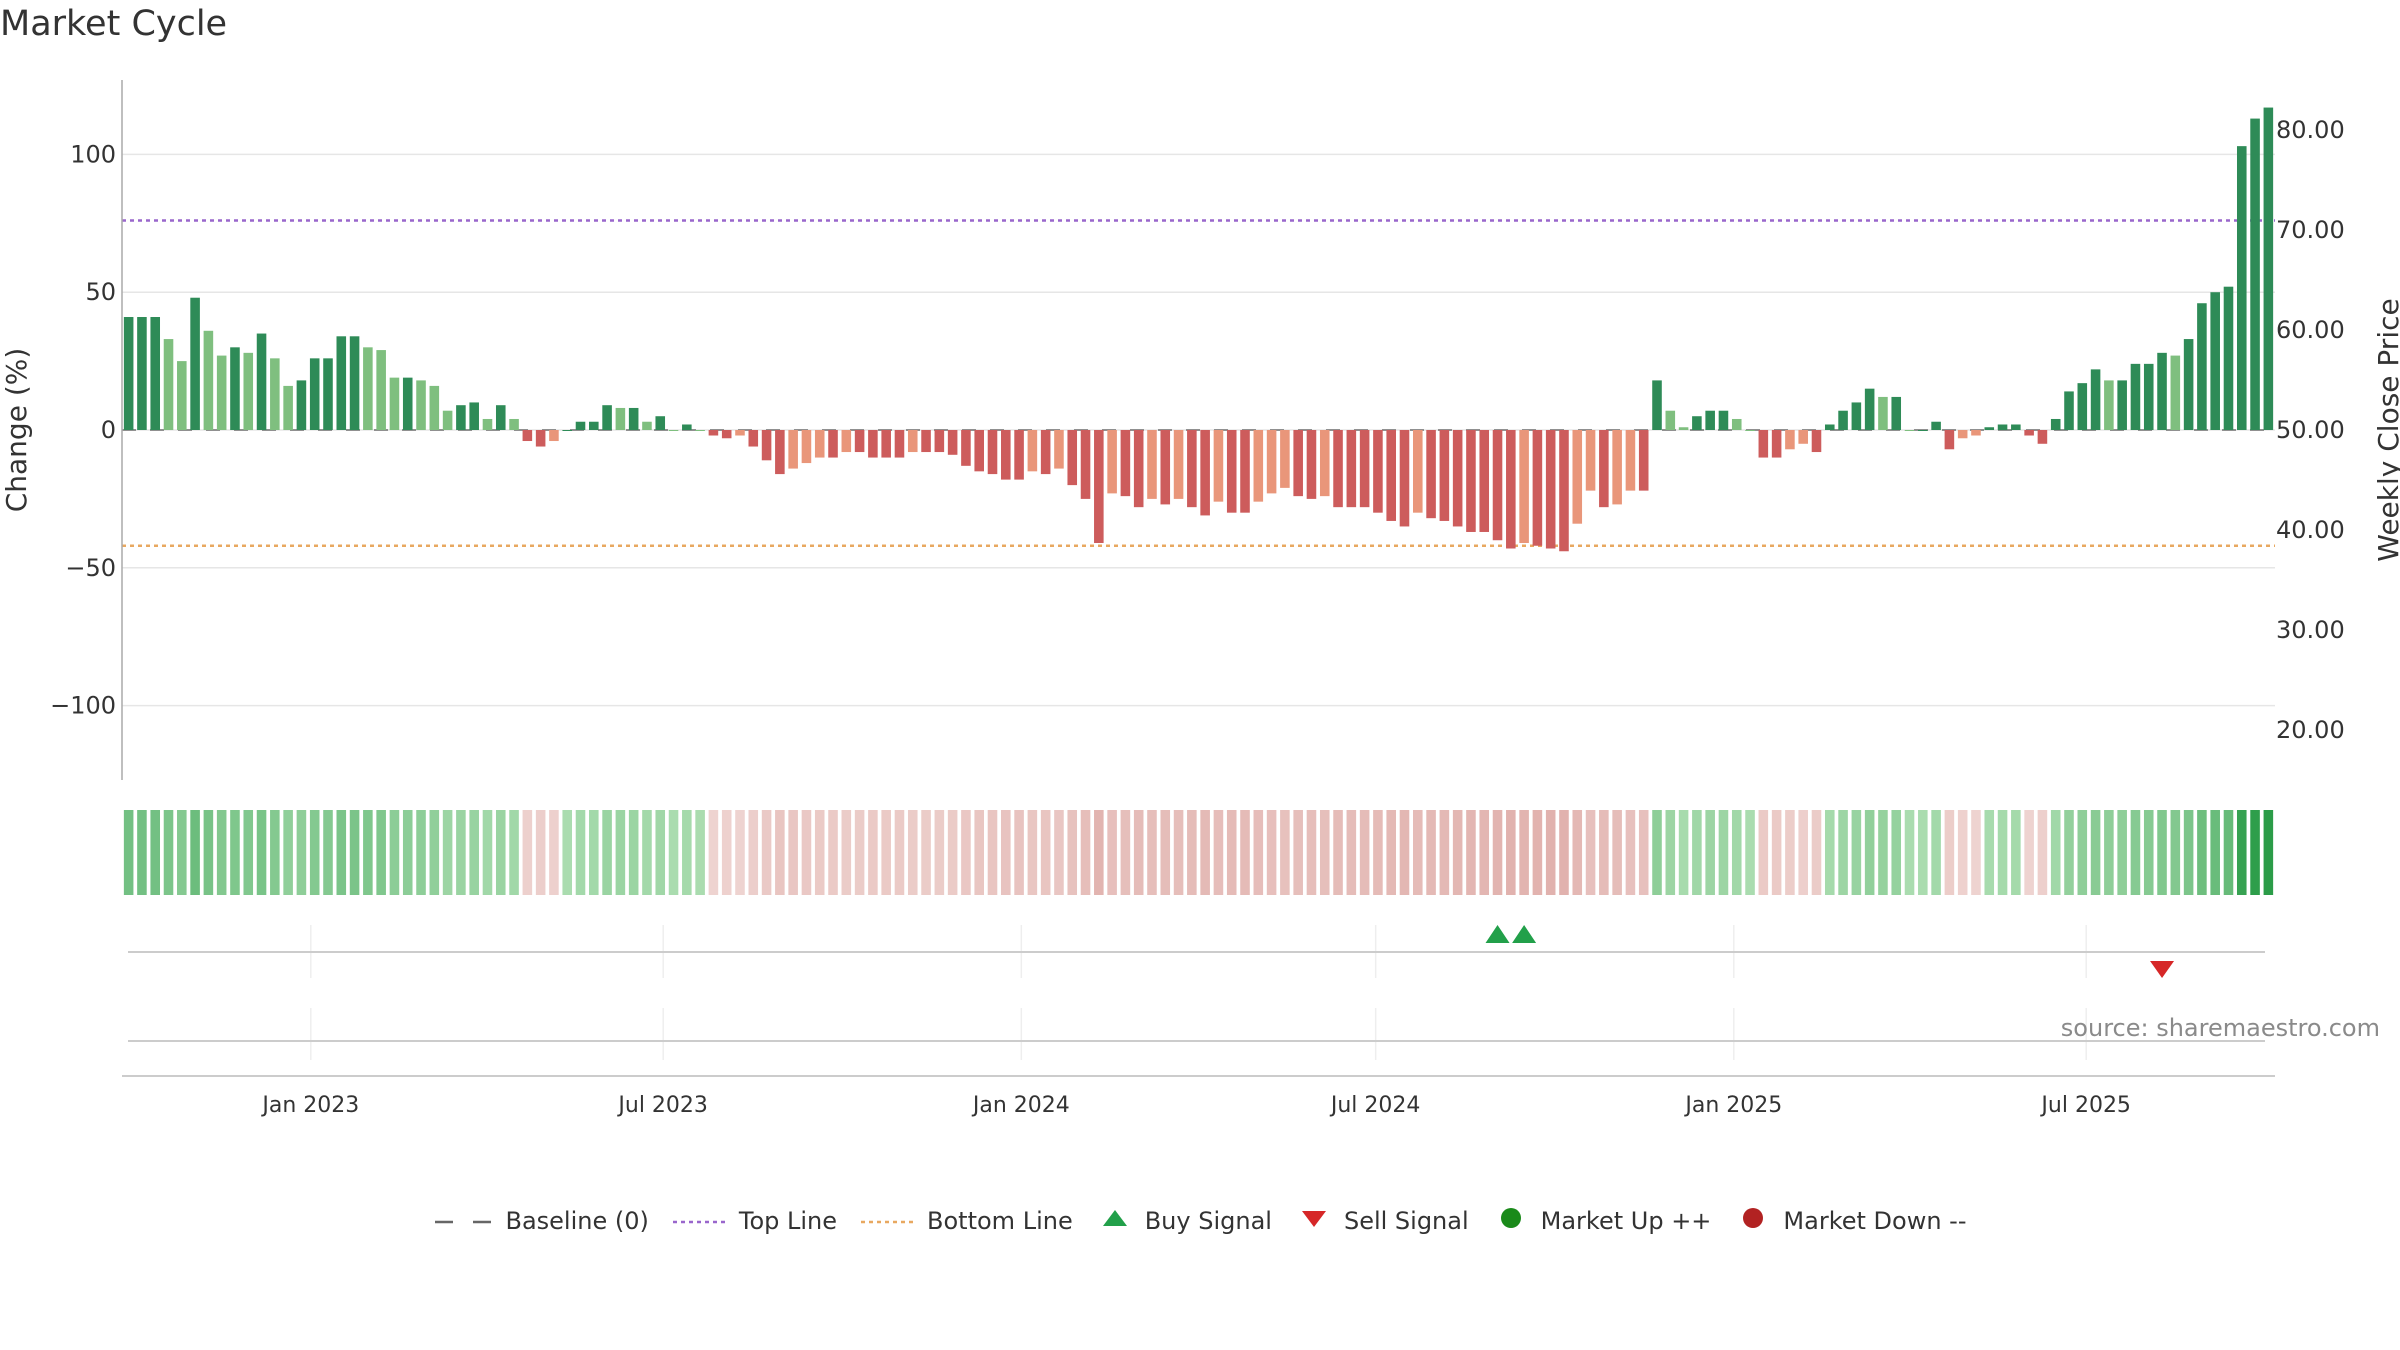 This screenshot has height=1350, width=2400. I want to click on x-tick-label: Jul 2025, so click(2085, 1105).